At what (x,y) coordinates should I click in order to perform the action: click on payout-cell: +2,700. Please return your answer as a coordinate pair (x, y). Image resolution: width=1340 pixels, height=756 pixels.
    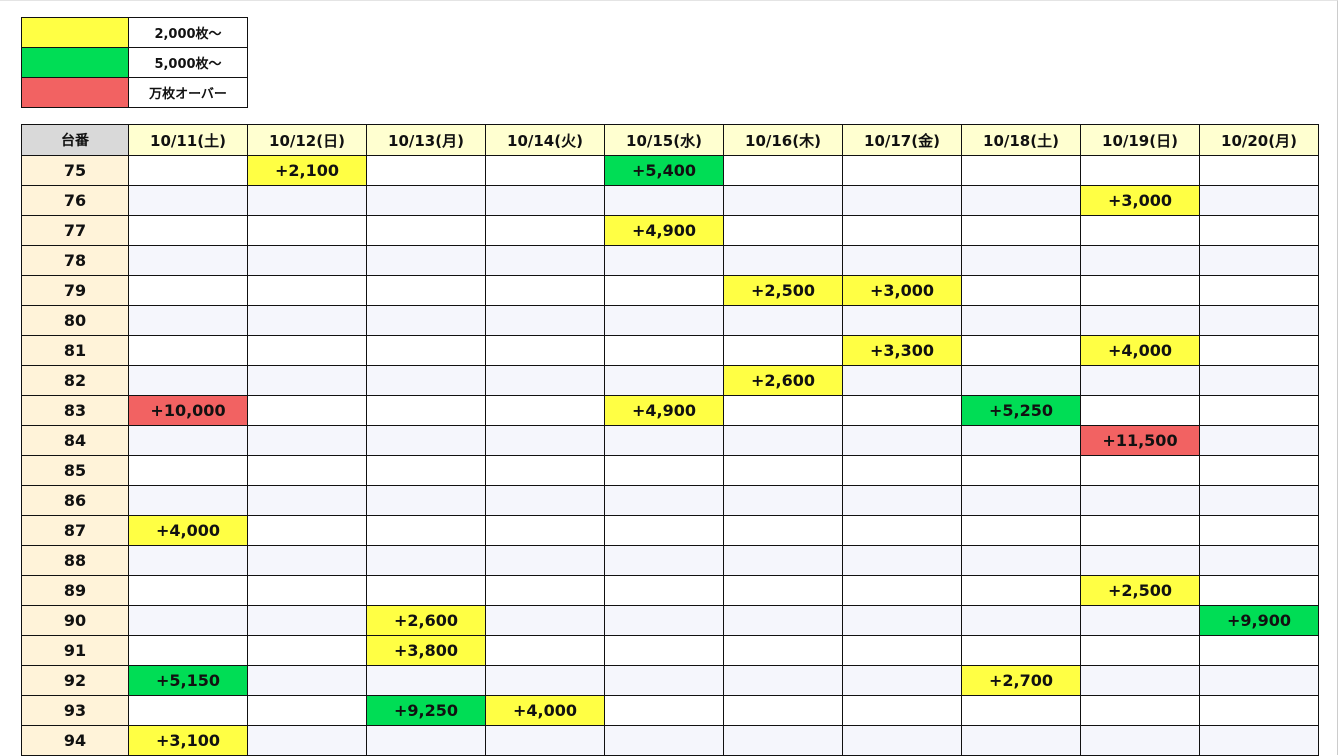
    Looking at the image, I should click on (1021, 680).